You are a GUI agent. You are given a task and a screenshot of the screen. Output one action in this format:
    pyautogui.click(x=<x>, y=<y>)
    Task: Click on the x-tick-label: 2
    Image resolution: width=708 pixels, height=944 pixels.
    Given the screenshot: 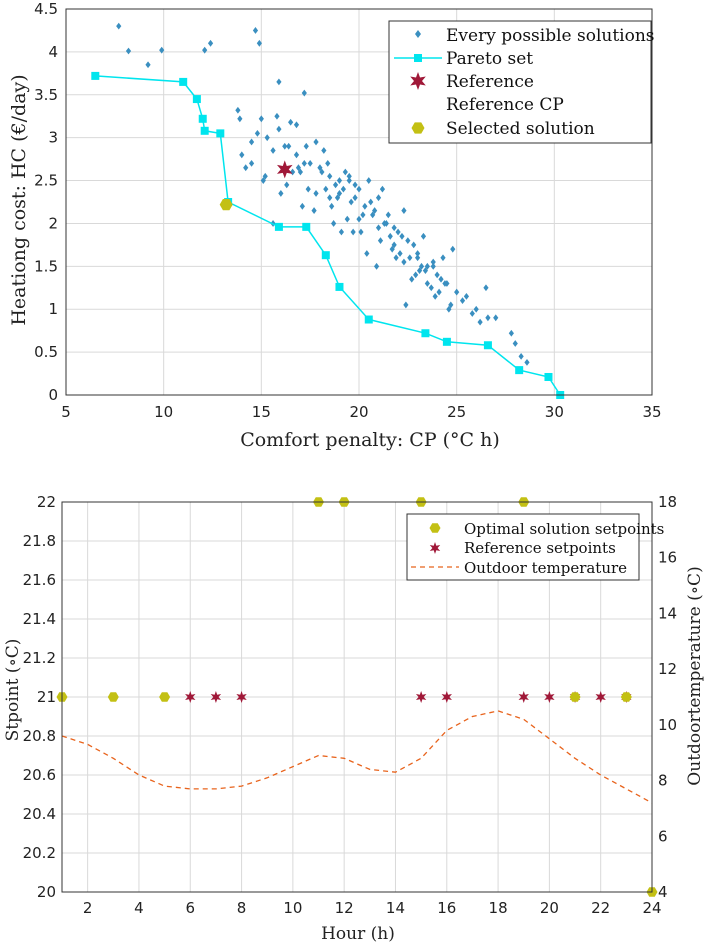 What is the action you would take?
    pyautogui.click(x=88, y=908)
    